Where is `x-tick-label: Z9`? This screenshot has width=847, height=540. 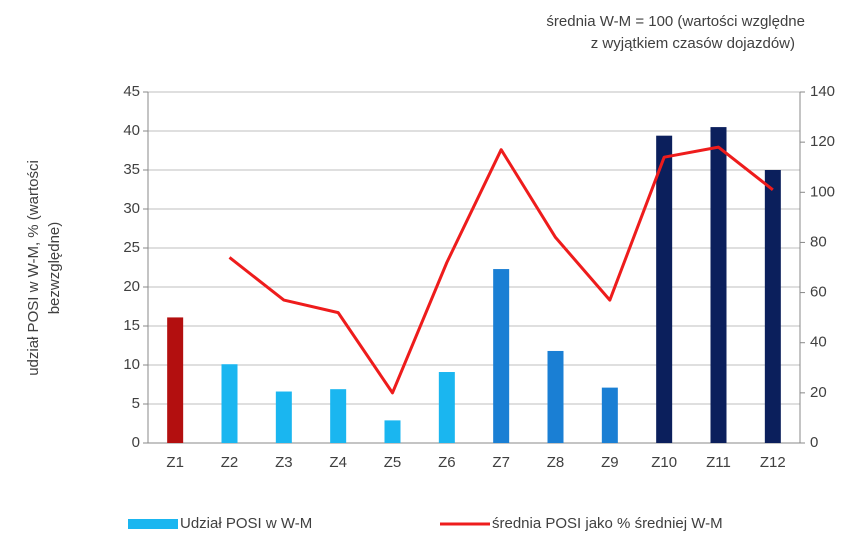
x-tick-label: Z9 is located at coordinates (610, 462).